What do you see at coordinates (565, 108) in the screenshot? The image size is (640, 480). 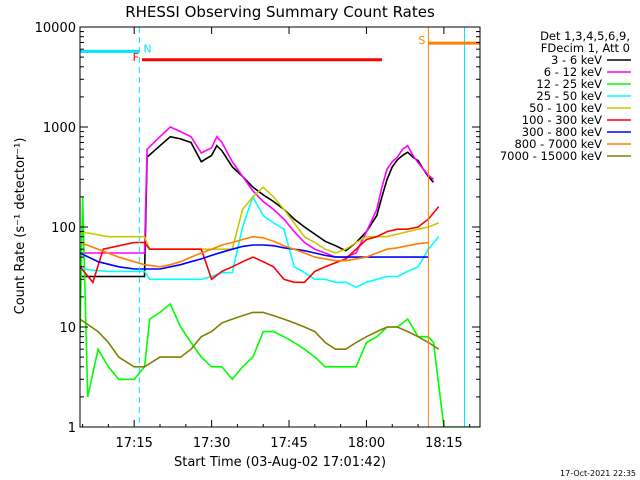 I see `legend-label-5: 50 - 100 keV` at bounding box center [565, 108].